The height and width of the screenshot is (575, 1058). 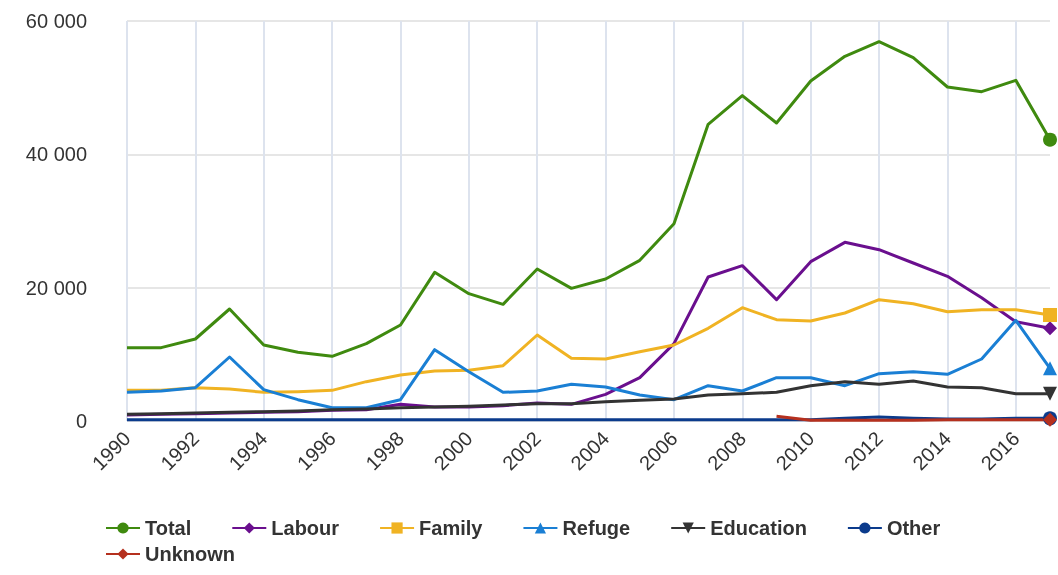 What do you see at coordinates (56, 287) in the screenshot?
I see `y-tick-label: 20 000` at bounding box center [56, 287].